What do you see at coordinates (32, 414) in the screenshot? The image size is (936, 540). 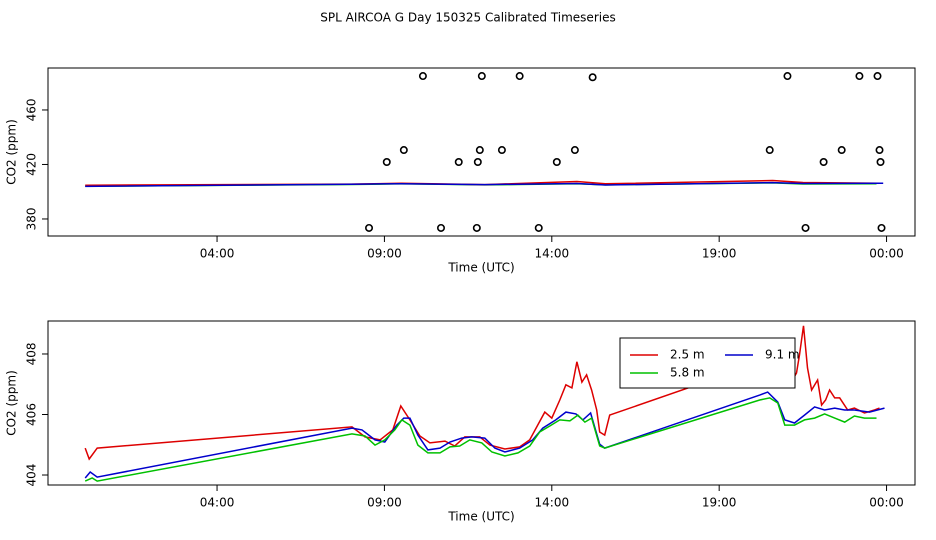 I see `y-tick-label: 406` at bounding box center [32, 414].